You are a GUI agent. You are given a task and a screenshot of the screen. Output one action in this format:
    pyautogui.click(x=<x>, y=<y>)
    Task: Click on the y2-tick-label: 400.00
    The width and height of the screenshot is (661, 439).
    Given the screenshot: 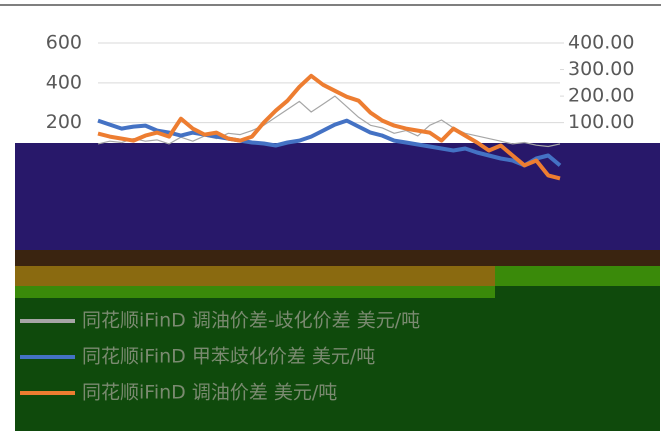 What is the action you would take?
    pyautogui.click(x=601, y=43)
    